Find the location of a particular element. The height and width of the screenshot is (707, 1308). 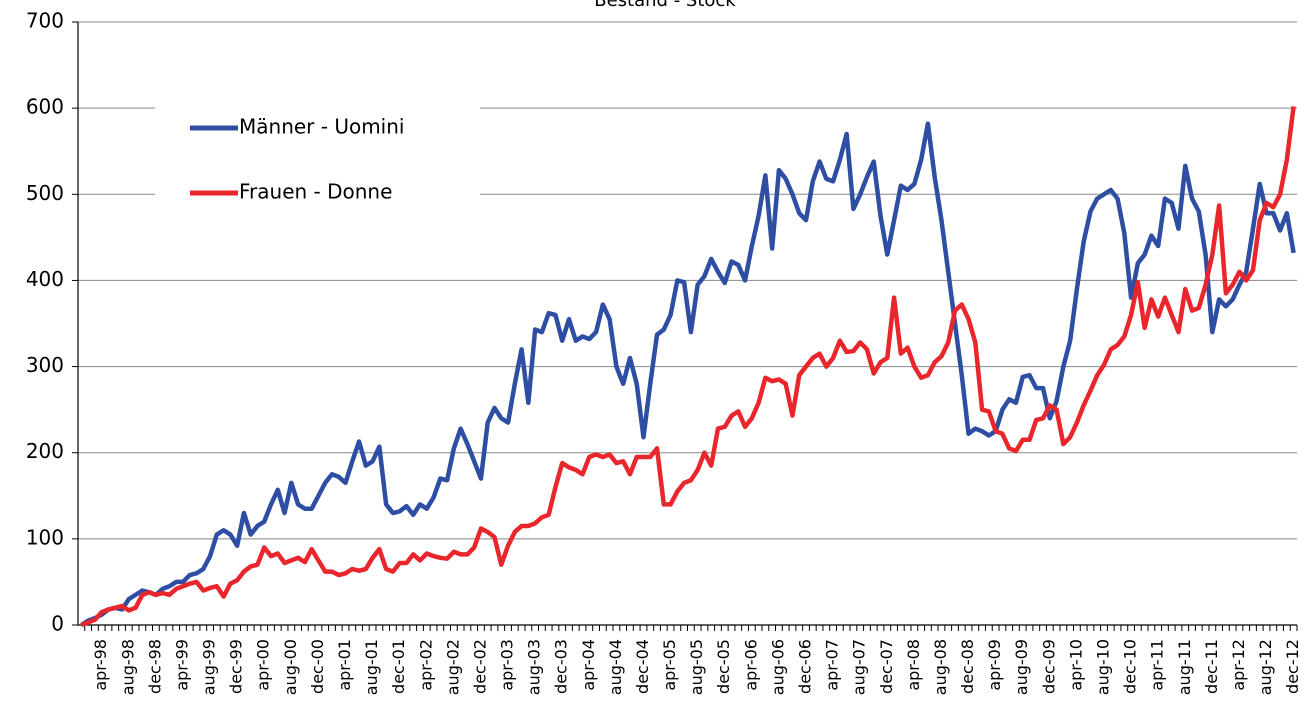

x-tick-label: aug-07 is located at coordinates (859, 667).